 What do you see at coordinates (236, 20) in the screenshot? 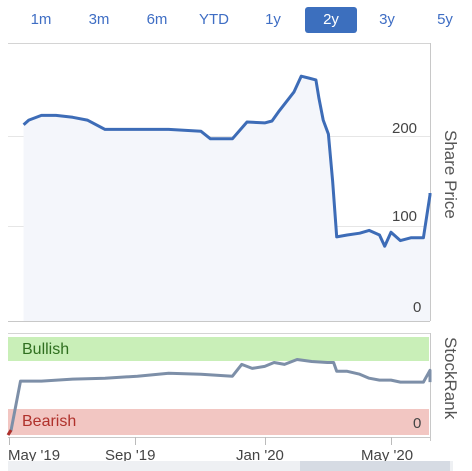
I see `range-selector: 1m 3m 6m YTD 1y 2y 3y 5y` at bounding box center [236, 20].